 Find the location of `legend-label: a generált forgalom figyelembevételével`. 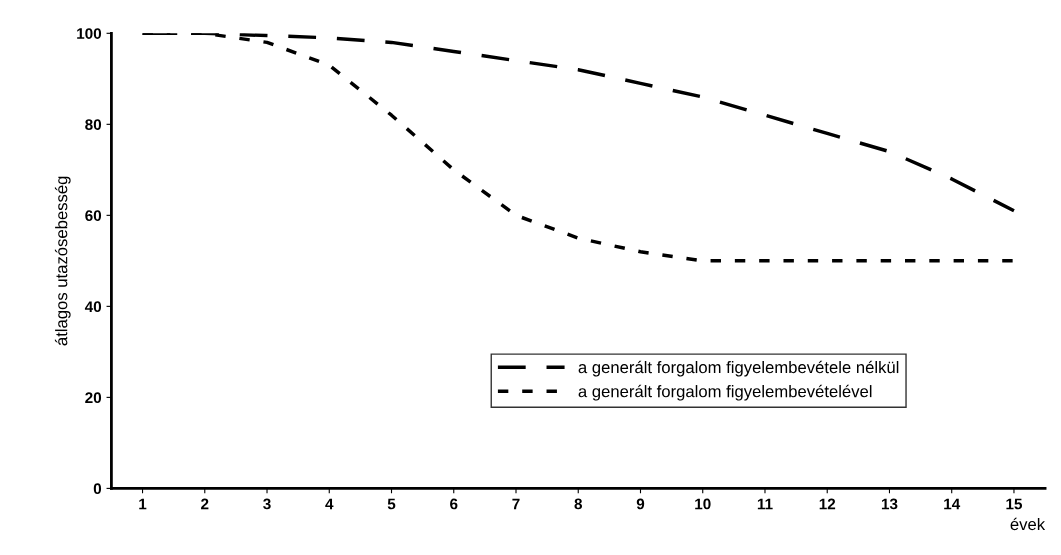

legend-label: a generált forgalom figyelembevételével is located at coordinates (725, 392).